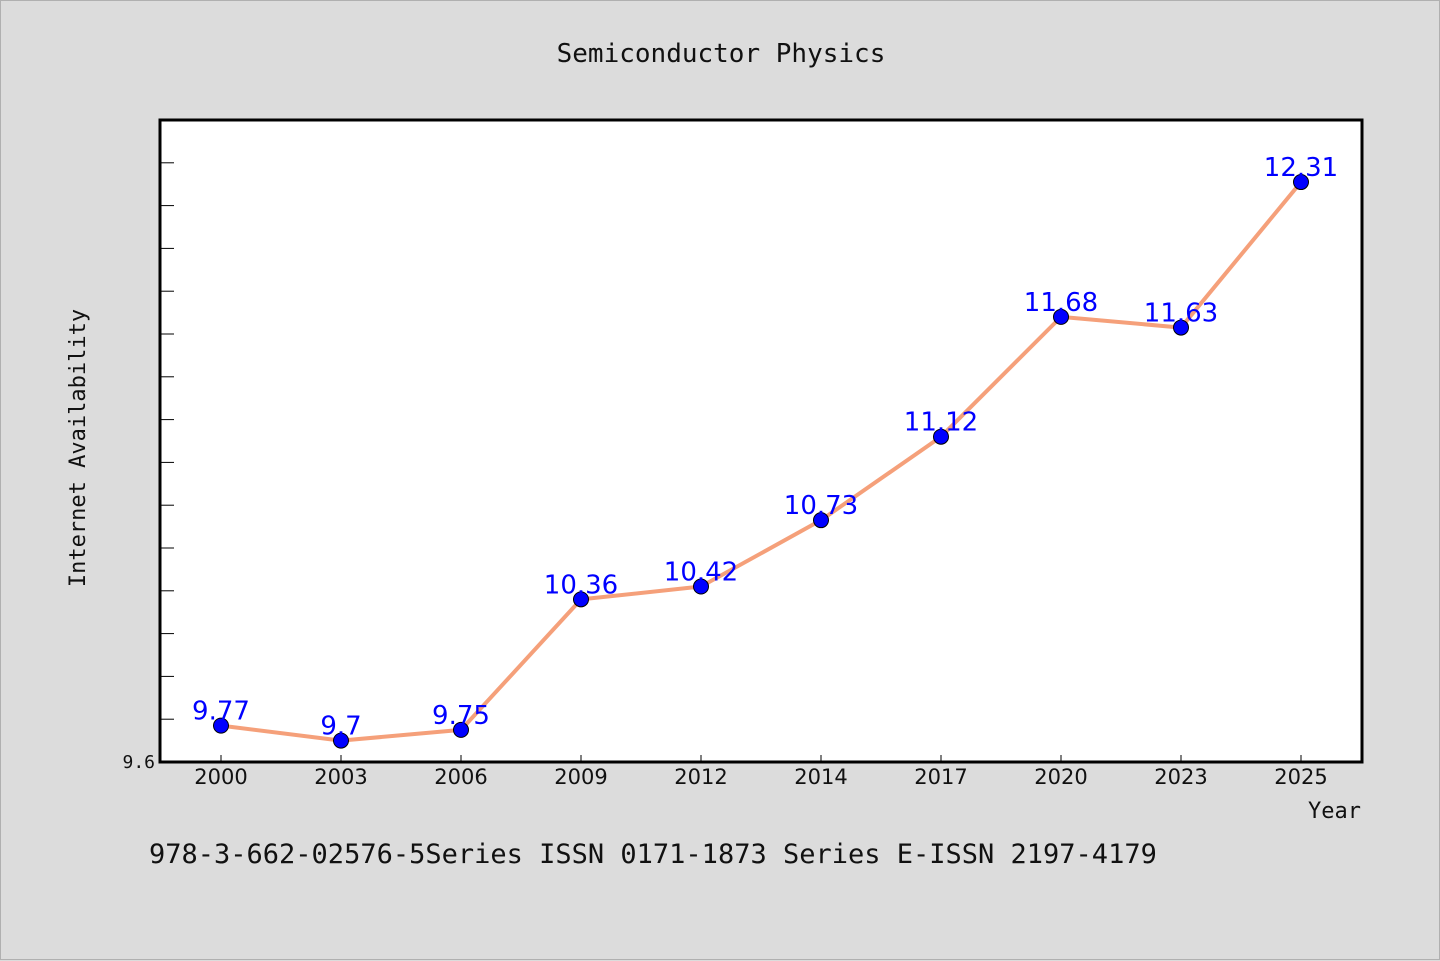 The image size is (1440, 961). What do you see at coordinates (700, 777) in the screenshot?
I see `x-tick-label: 2012` at bounding box center [700, 777].